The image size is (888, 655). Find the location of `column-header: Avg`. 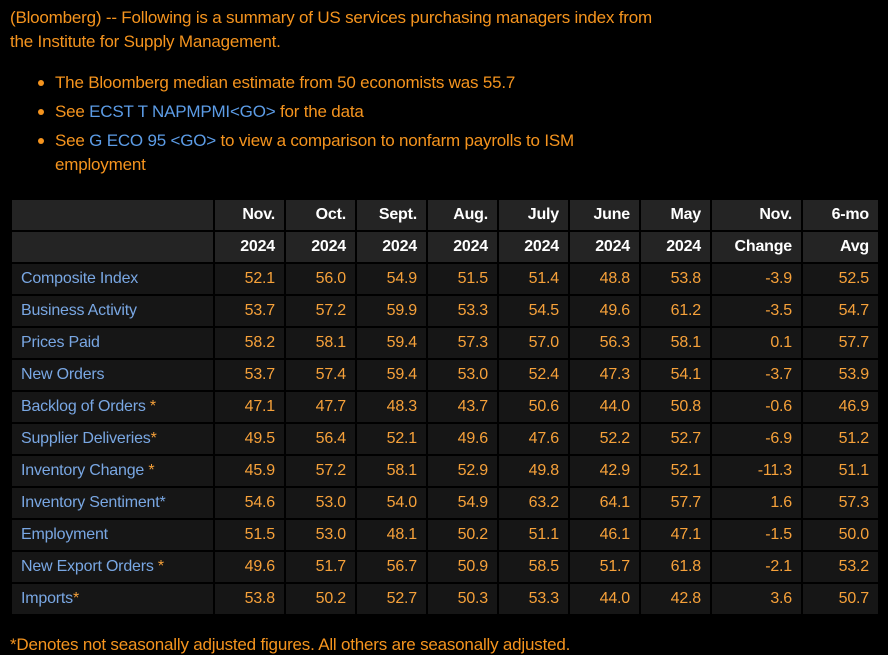

column-header: Avg is located at coordinates (840, 247).